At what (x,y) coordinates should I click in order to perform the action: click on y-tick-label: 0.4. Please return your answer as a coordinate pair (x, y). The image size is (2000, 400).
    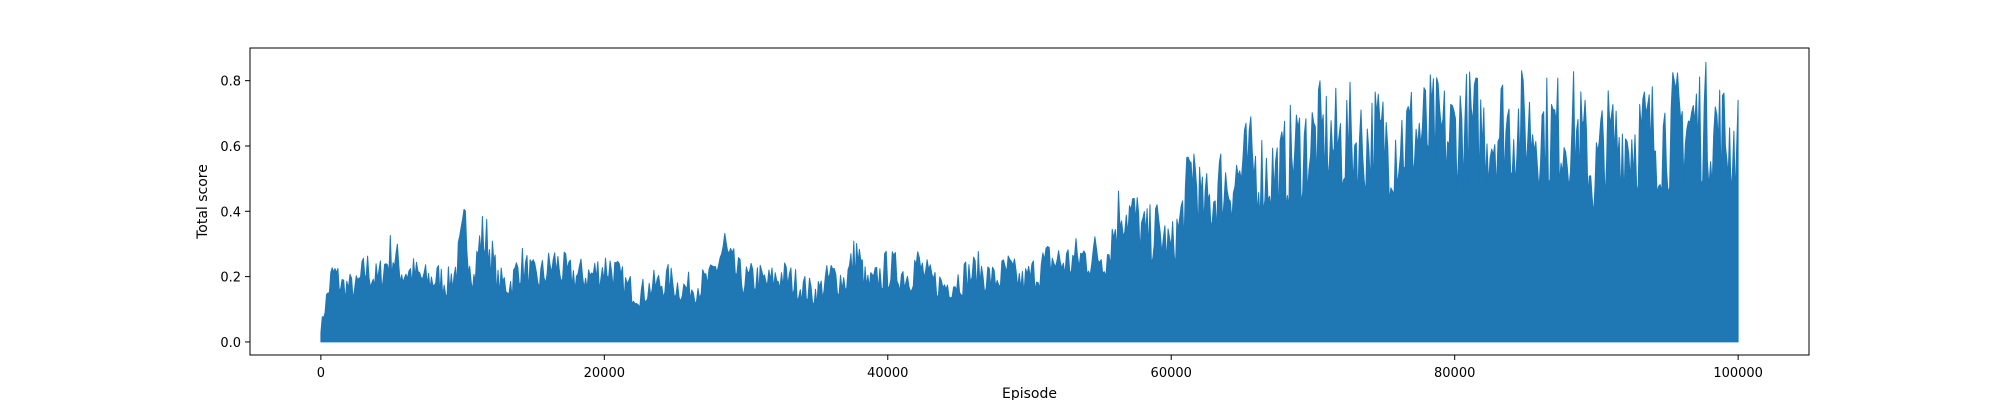
    Looking at the image, I should click on (230, 212).